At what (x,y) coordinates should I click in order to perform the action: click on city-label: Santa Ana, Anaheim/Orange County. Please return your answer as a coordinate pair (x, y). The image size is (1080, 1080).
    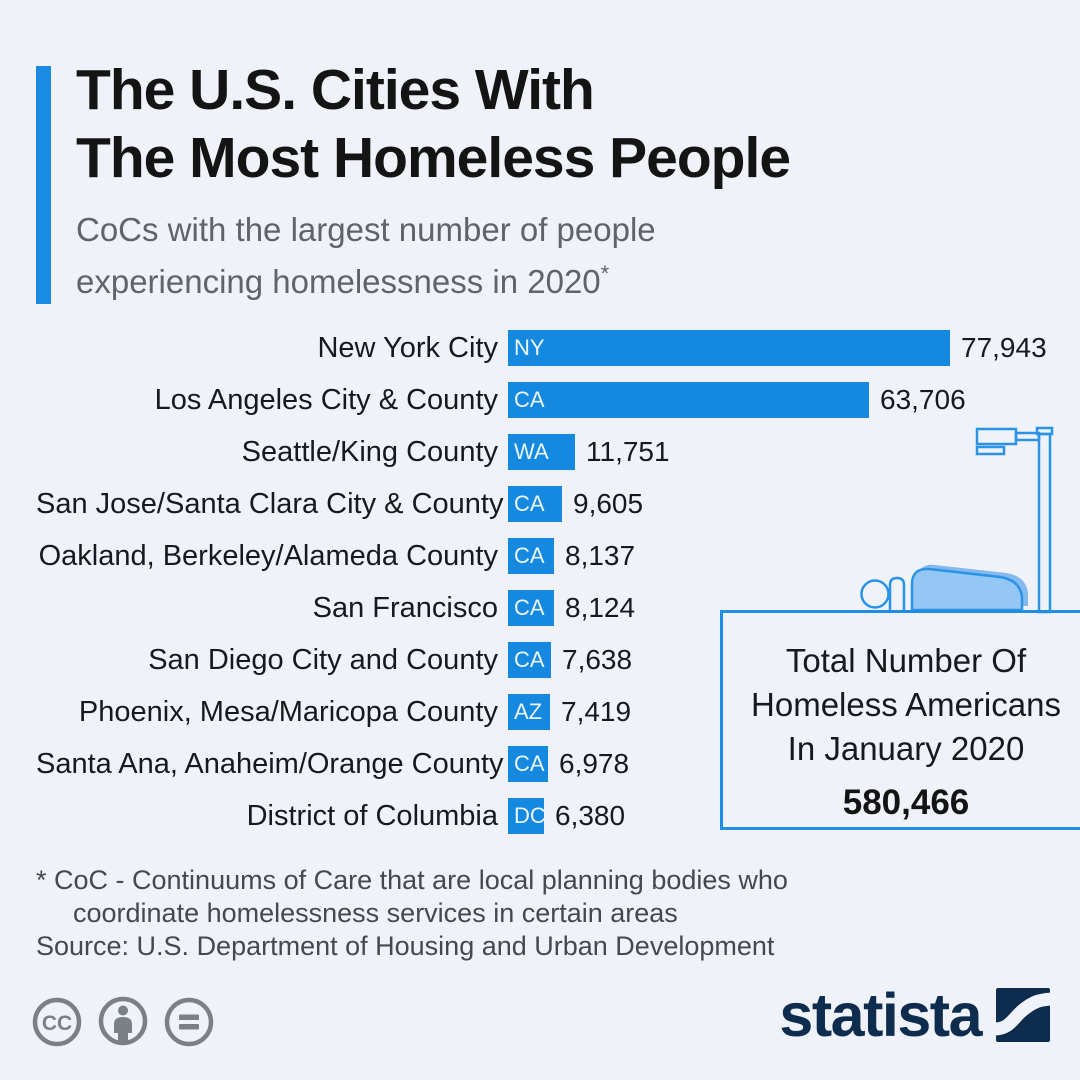
    Looking at the image, I should click on (270, 763).